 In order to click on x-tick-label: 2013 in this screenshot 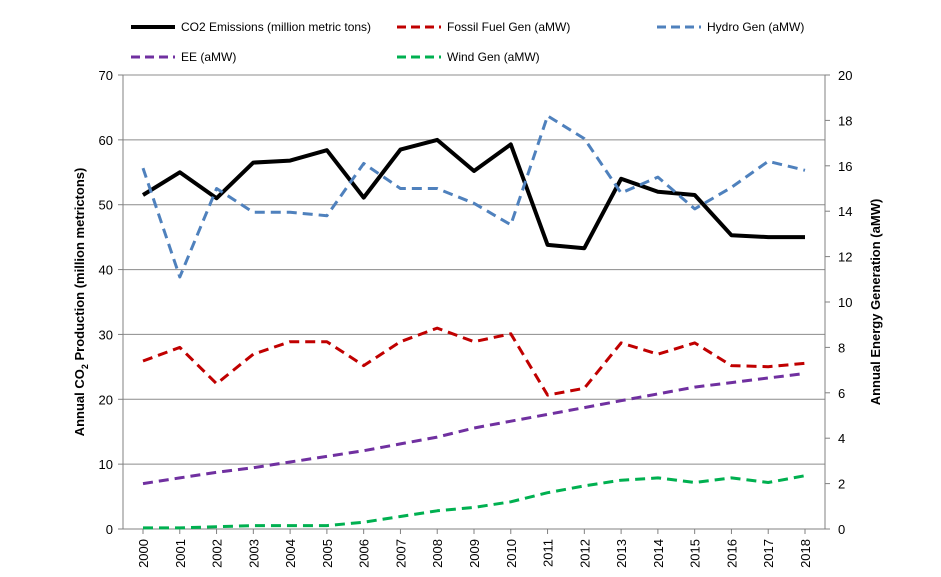, I will do `click(621, 553)`.